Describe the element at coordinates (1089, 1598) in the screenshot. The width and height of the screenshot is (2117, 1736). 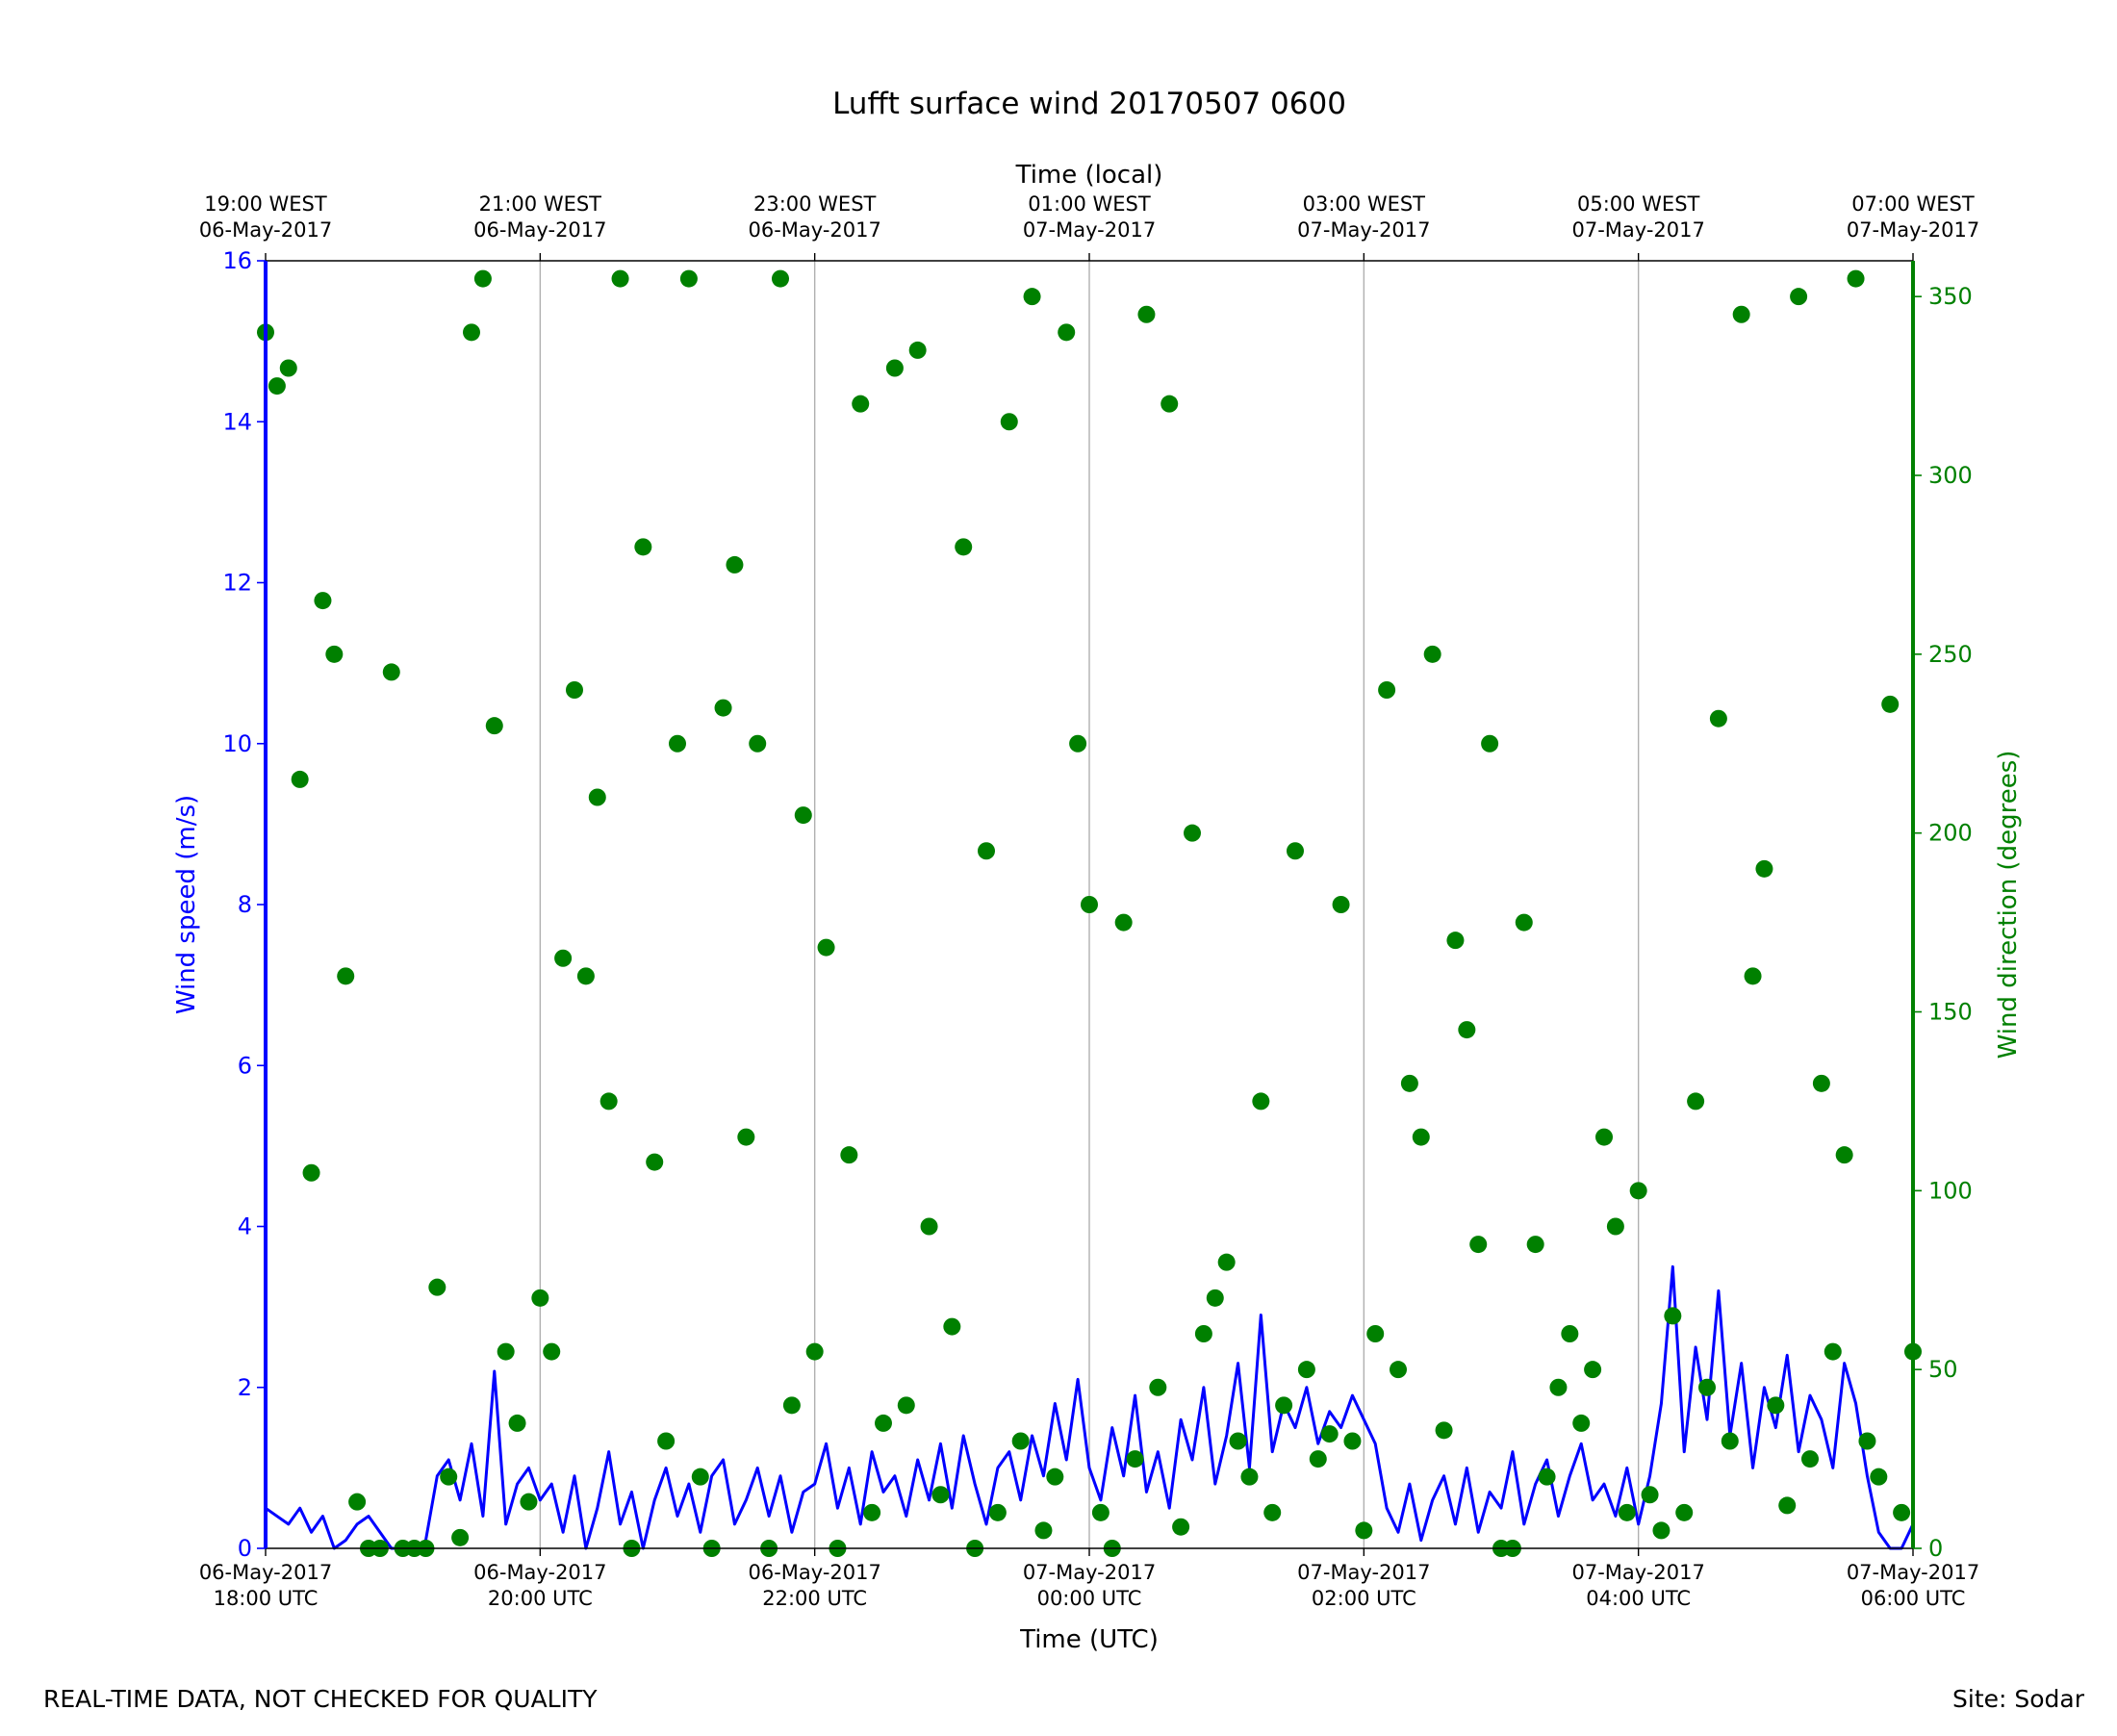
I see `x-tick-label: 00:00 UTC` at that location.